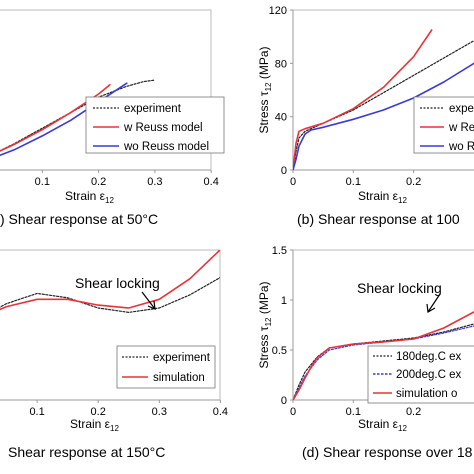 Image resolution: width=474 pixels, height=474 pixels. I want to click on legend-label-wo-r: wo R, so click(461, 147).